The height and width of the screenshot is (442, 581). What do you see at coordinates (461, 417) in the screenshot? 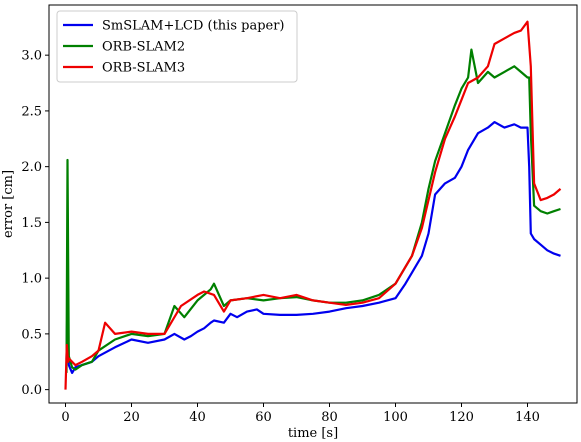
I see `x-tick-label: 120` at bounding box center [461, 417].